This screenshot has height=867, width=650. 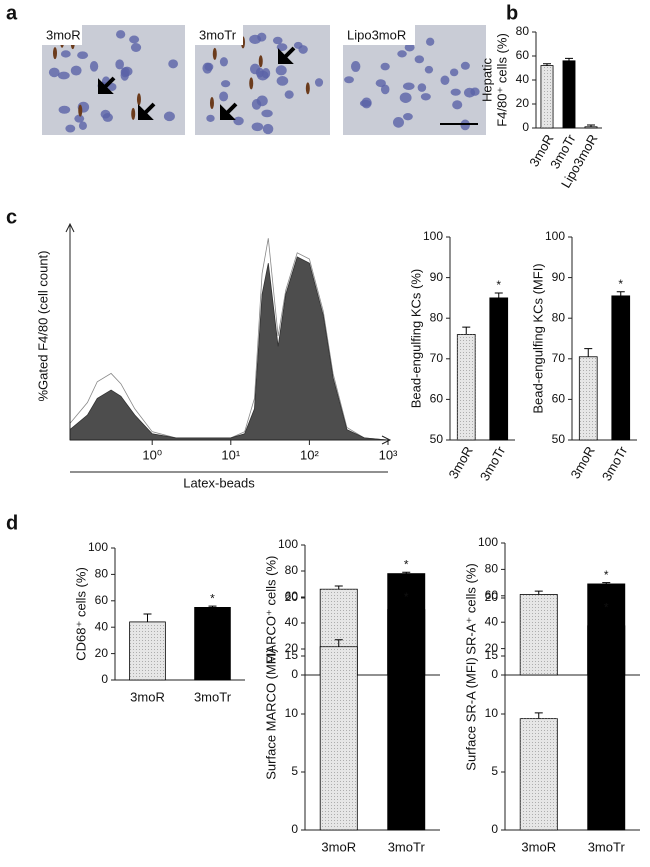 What do you see at coordinates (42, 325) in the screenshot?
I see `y-axis-label: %Gated F4/80 (cell count)` at bounding box center [42, 325].